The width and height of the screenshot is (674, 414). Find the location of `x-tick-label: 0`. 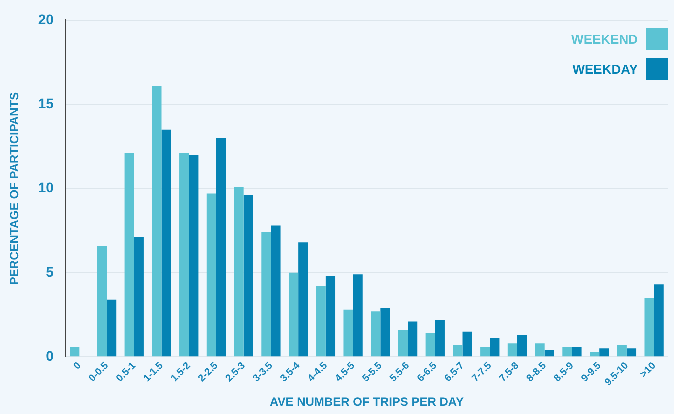

x-tick-label: 0 is located at coordinates (78, 366).